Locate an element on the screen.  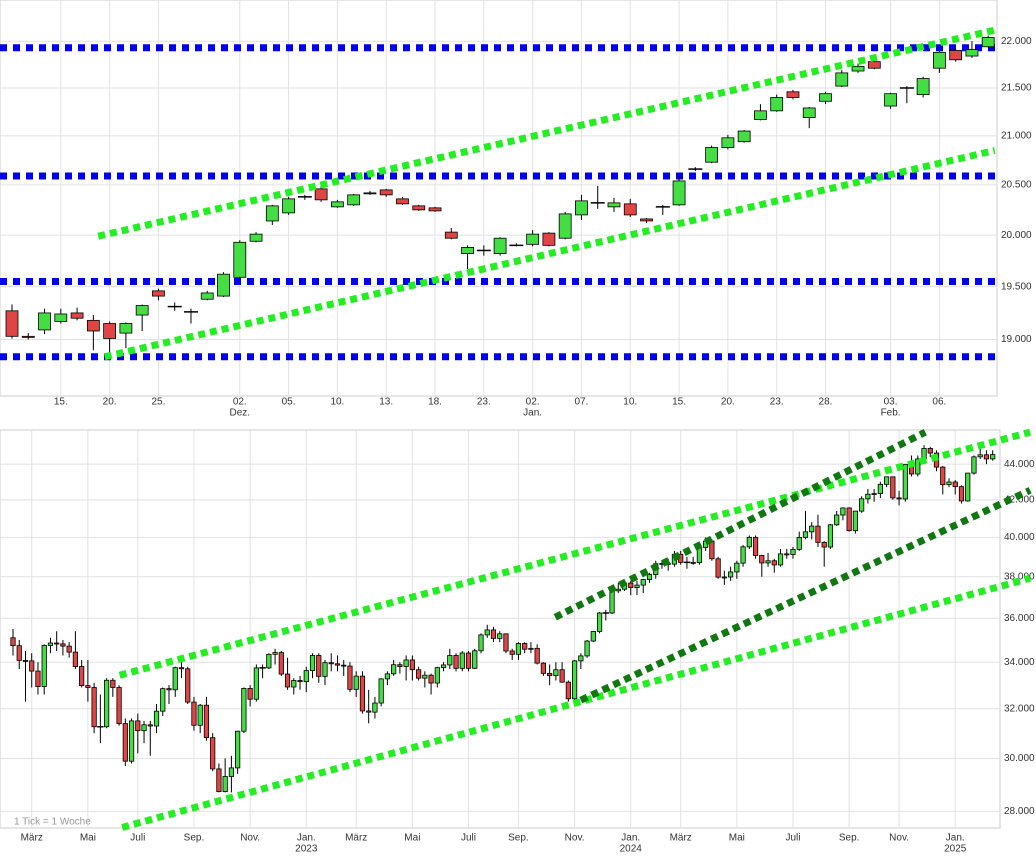
y-tick-label: 20.000 is located at coordinates (1016, 235).